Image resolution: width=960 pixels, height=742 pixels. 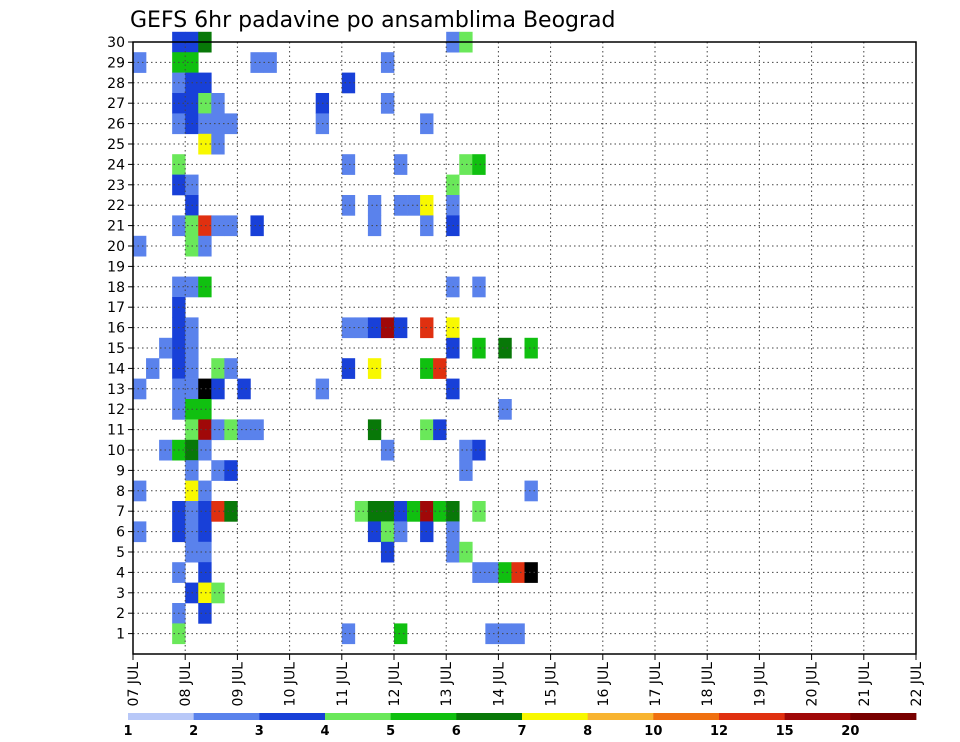 I want to click on y-tick-label: 1, so click(x=120, y=635).